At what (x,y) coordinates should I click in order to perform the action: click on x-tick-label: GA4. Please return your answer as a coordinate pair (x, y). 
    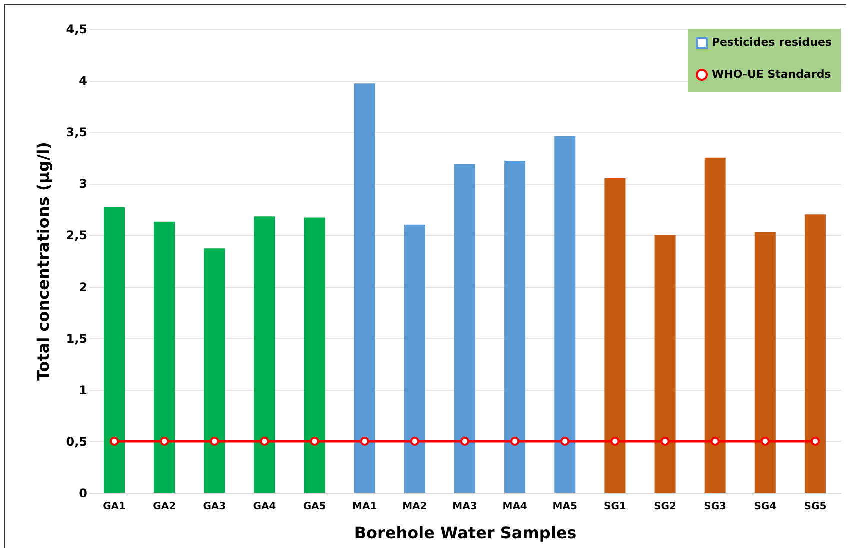
    Looking at the image, I should click on (264, 507).